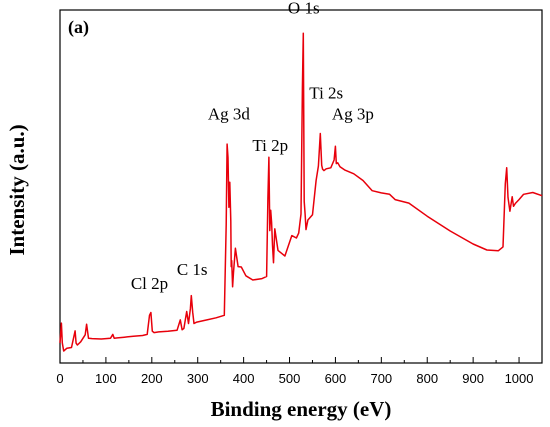  Describe the element at coordinates (59, 378) in the screenshot. I see `x-tick-label: 0` at that location.